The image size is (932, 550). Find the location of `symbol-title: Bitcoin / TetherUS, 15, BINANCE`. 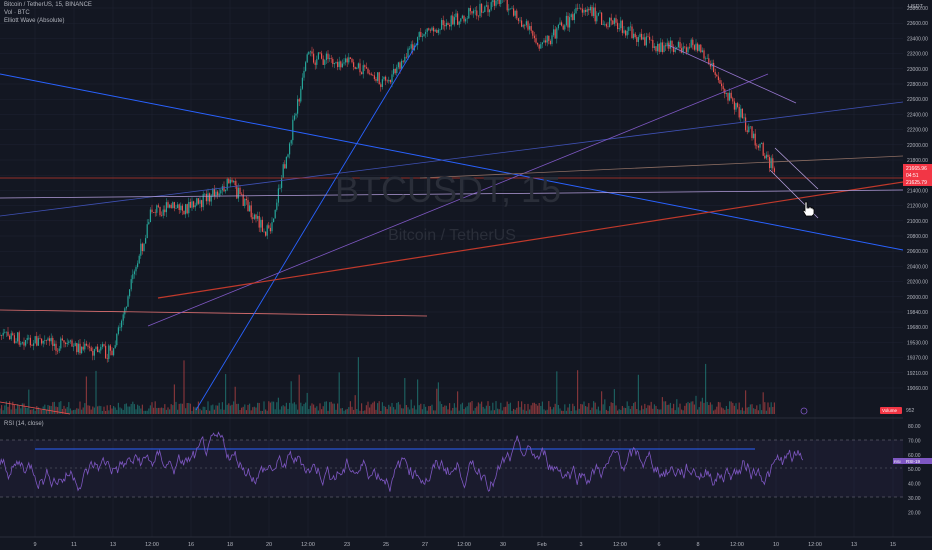

symbol-title: Bitcoin / TetherUS, 15, BINANCE is located at coordinates (48, 5).